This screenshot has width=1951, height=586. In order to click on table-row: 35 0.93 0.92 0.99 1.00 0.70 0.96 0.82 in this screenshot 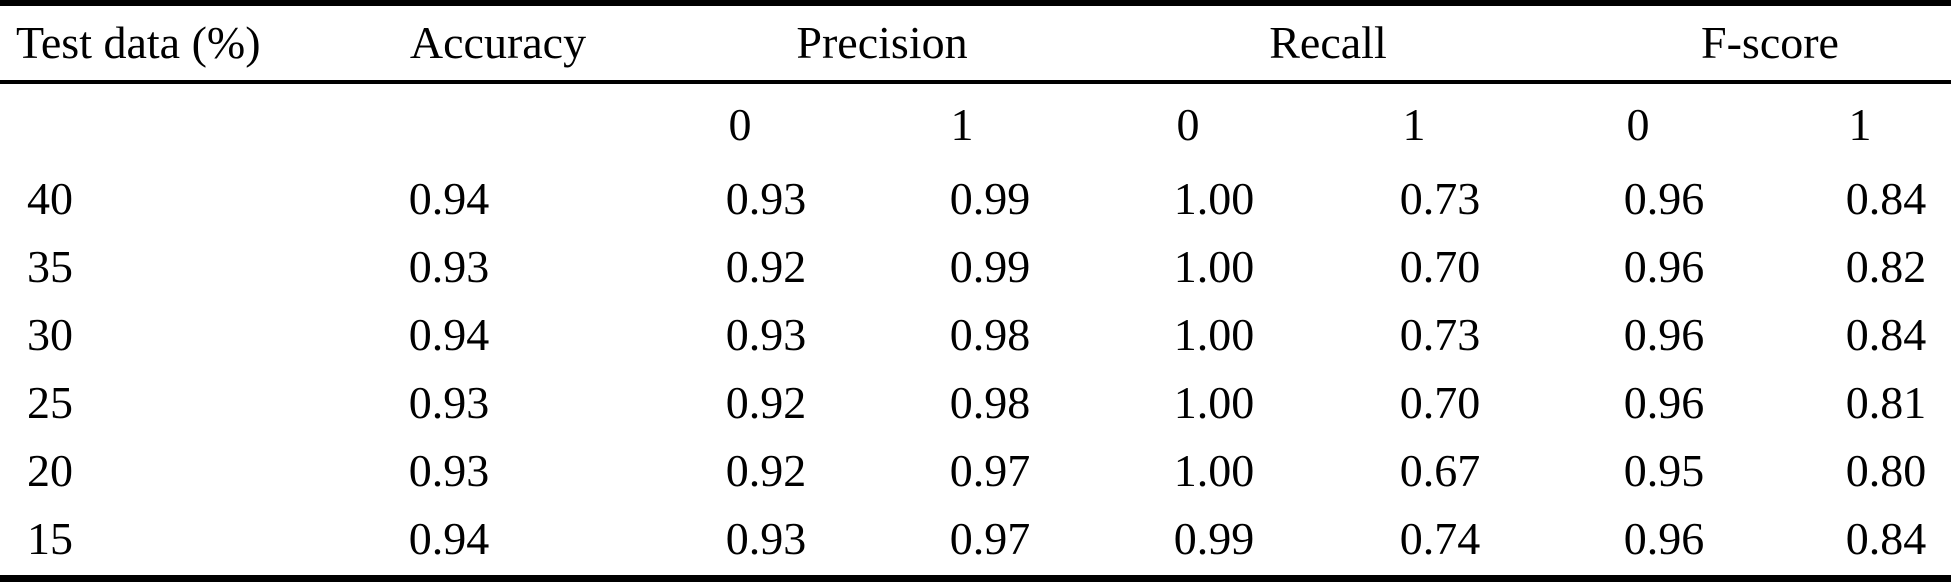, I will do `click(975, 267)`.